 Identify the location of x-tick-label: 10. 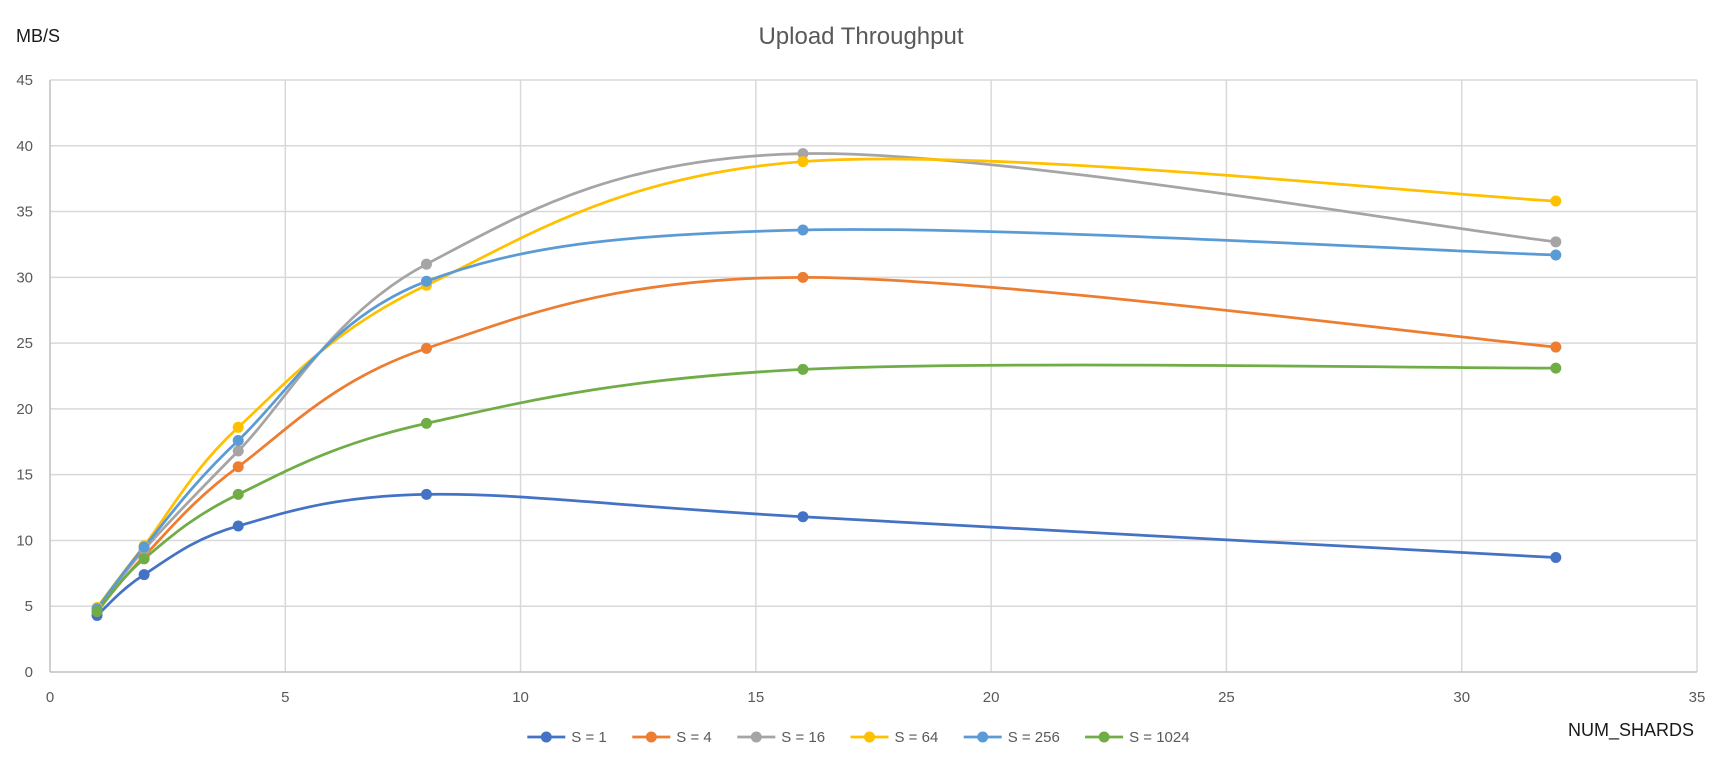
(520, 697).